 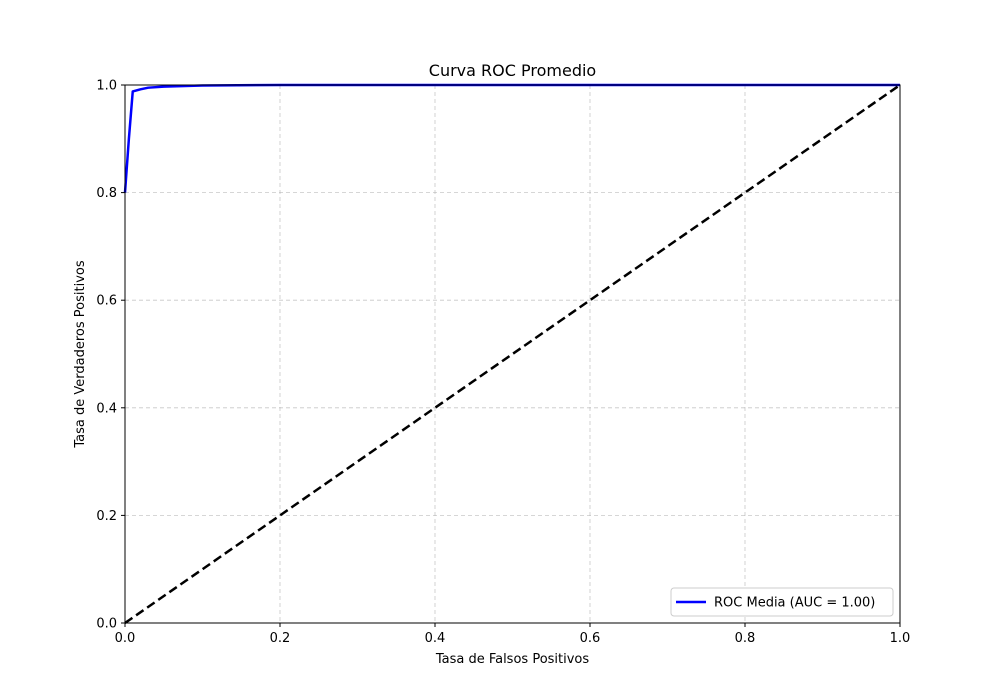 I want to click on y-axis-label: Tasa de Verdaderos Positivos, so click(x=80, y=354).